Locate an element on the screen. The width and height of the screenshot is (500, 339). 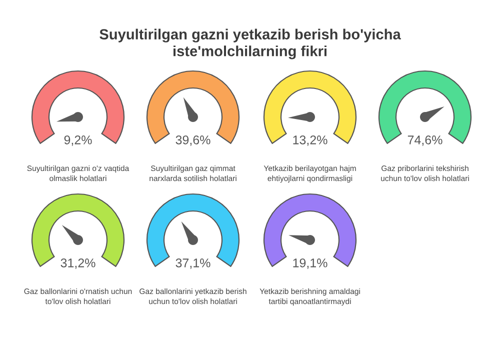
data-label: 39,6% is located at coordinates (193, 141).